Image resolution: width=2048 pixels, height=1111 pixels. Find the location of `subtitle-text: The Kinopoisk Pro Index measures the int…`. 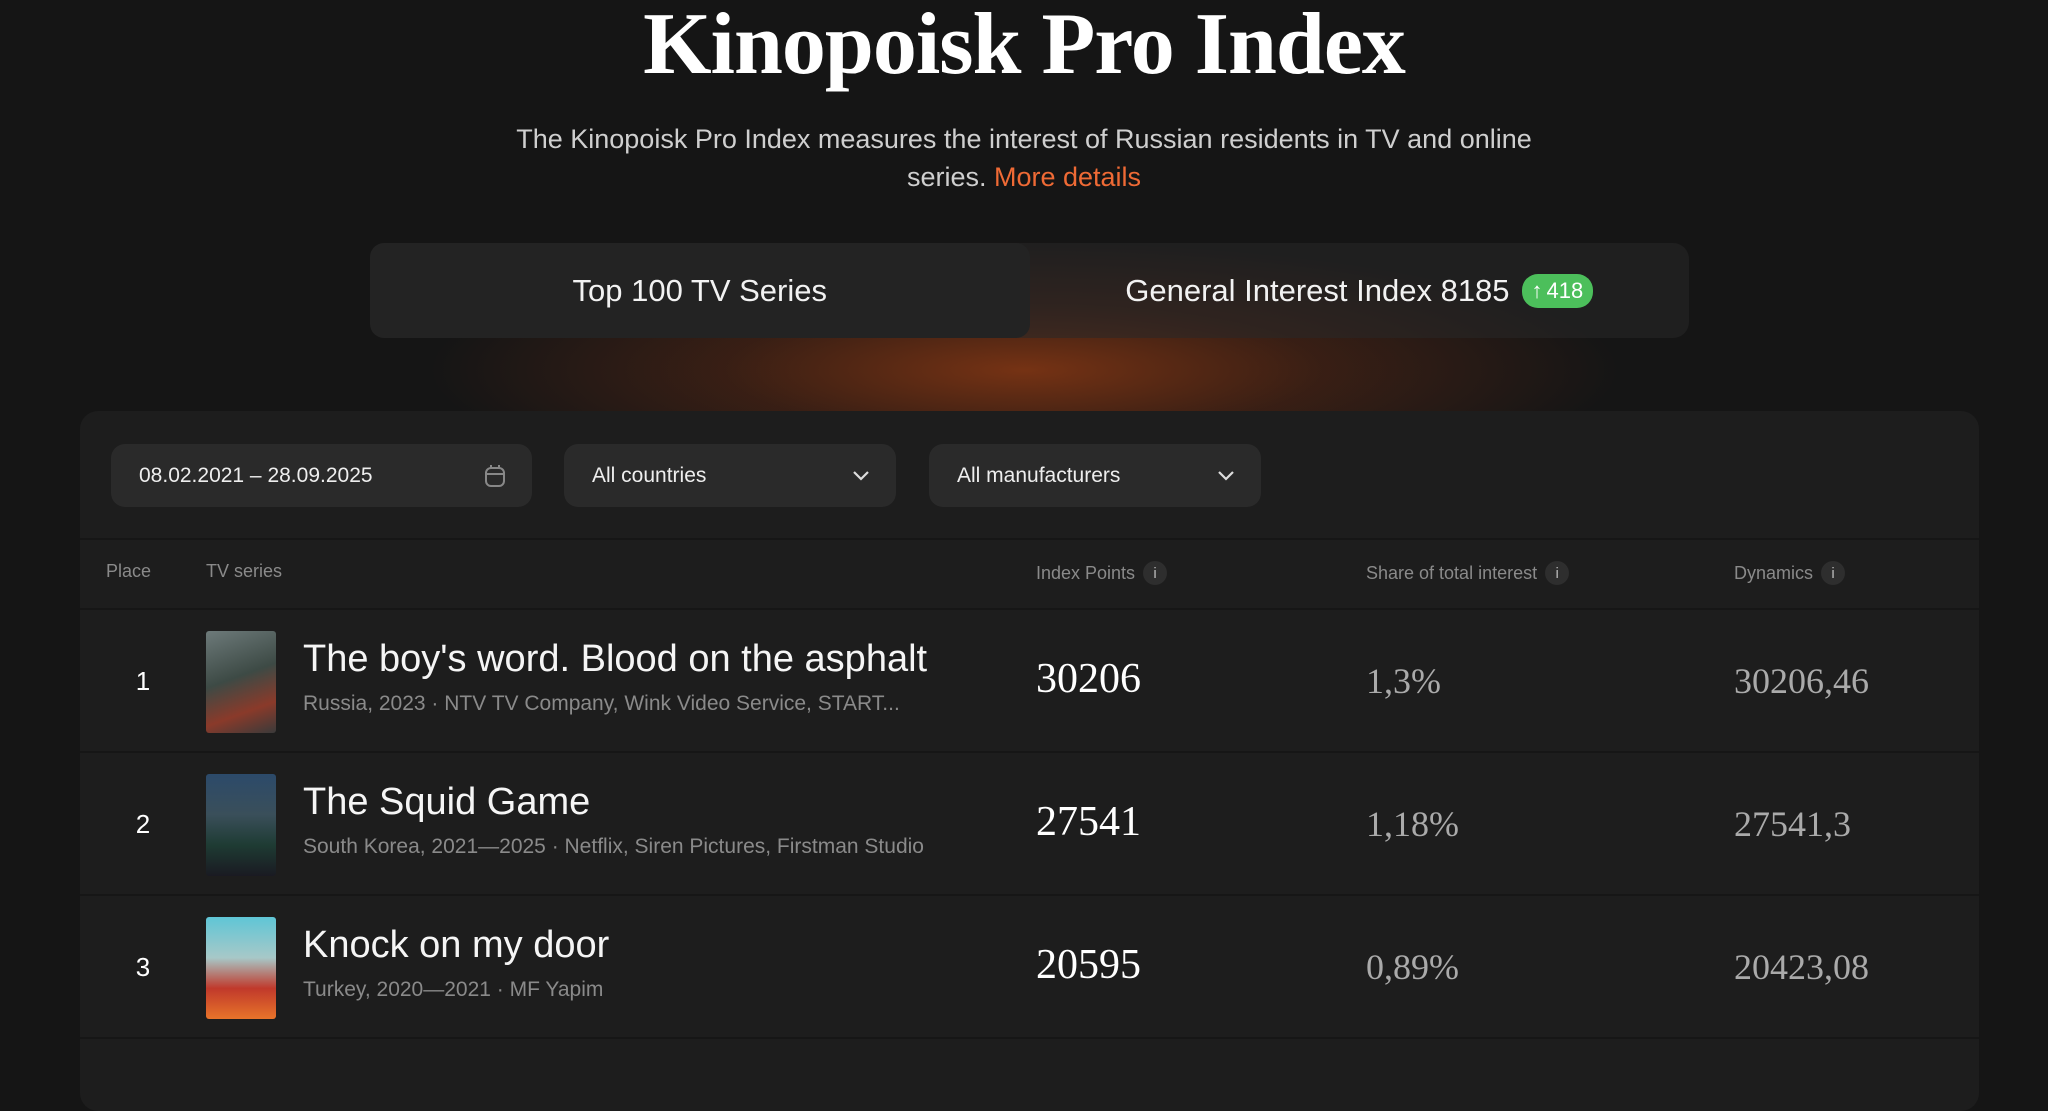

subtitle-text: The Kinopoisk Pro Index measures the int… is located at coordinates (1024, 158).